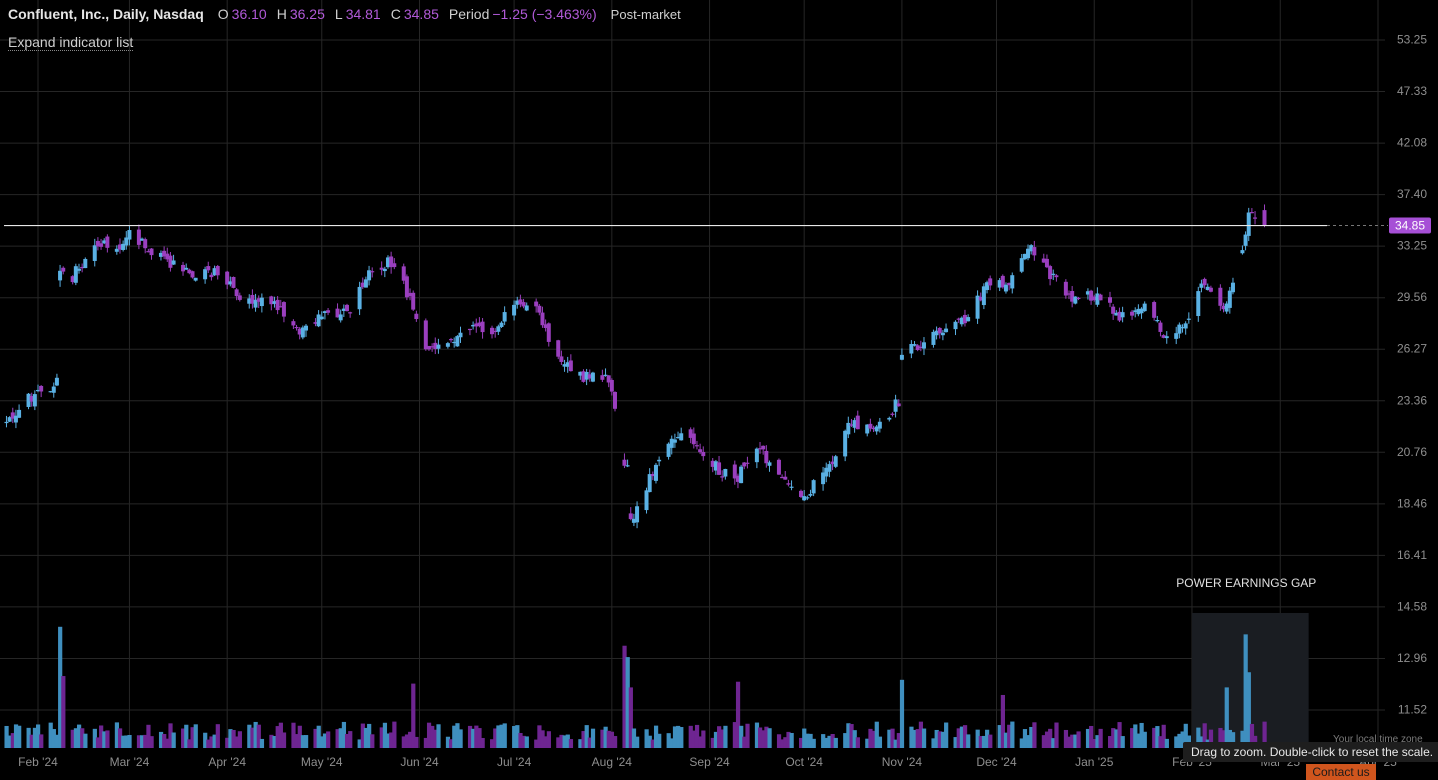 The image size is (1438, 780). Describe the element at coordinates (1412, 246) in the screenshot. I see `price-tick-label: 33.25` at that location.